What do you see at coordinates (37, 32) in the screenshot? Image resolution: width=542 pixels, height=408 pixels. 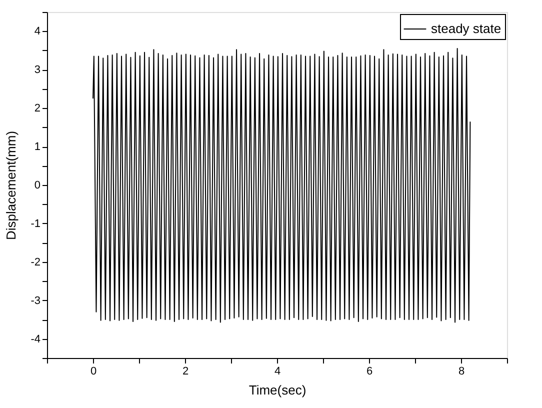 I see `y-tick-label: 4` at bounding box center [37, 32].